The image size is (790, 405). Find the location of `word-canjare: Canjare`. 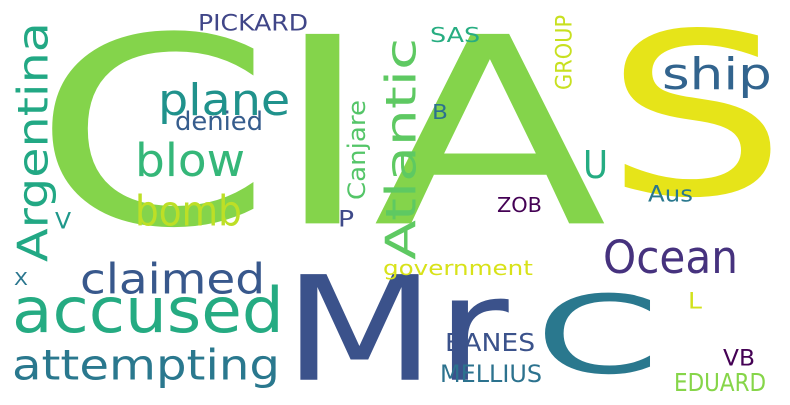

word-canjare: Canjare is located at coordinates (356, 150).